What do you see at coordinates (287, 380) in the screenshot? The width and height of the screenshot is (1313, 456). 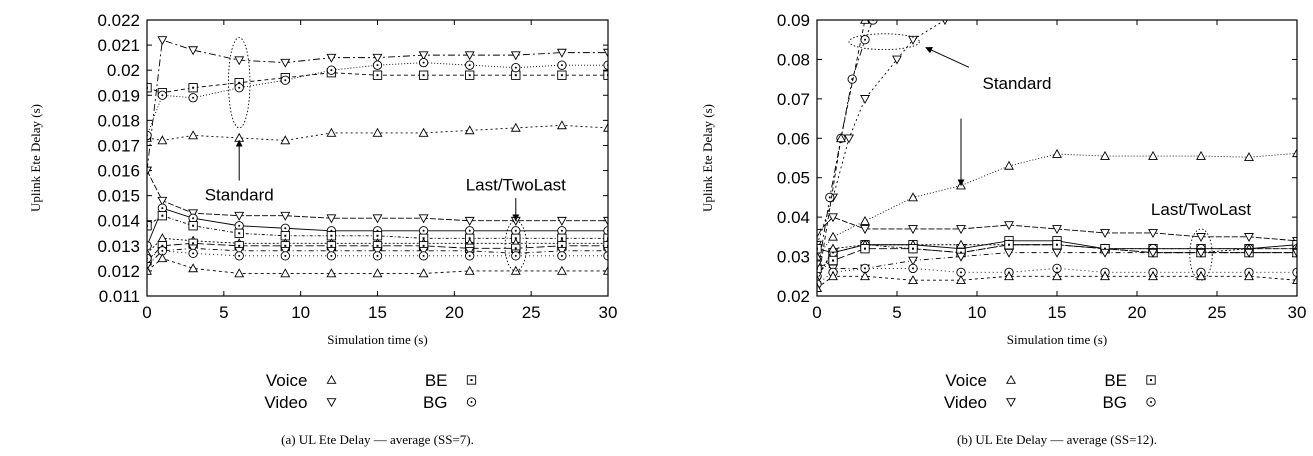 I see `legend-label: Voice` at bounding box center [287, 380].